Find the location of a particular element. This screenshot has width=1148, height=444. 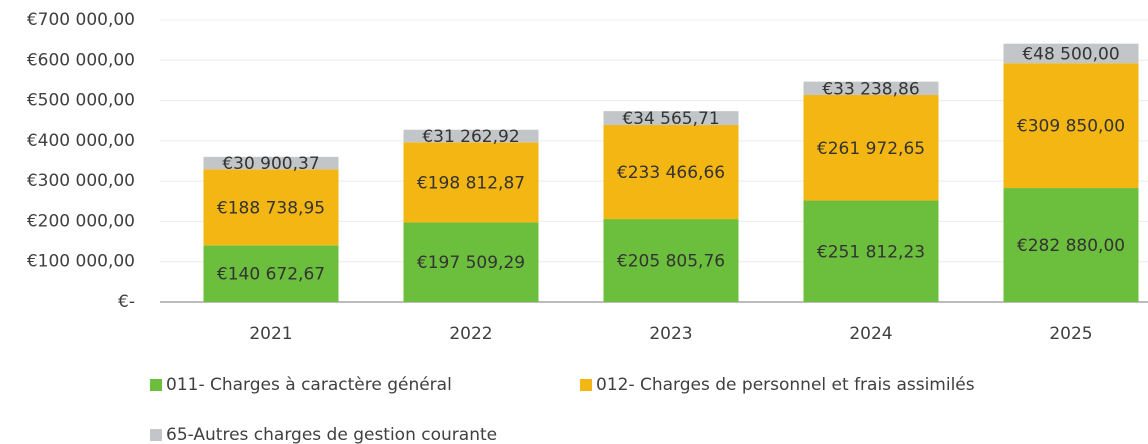

data-label: €261 972,65 is located at coordinates (871, 149).